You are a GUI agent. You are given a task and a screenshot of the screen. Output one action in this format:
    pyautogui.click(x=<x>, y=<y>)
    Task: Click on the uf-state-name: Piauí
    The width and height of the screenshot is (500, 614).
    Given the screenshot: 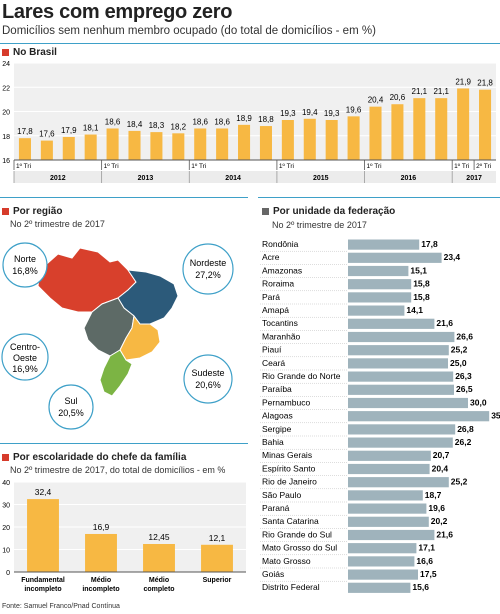 What is the action you would take?
    pyautogui.click(x=272, y=350)
    